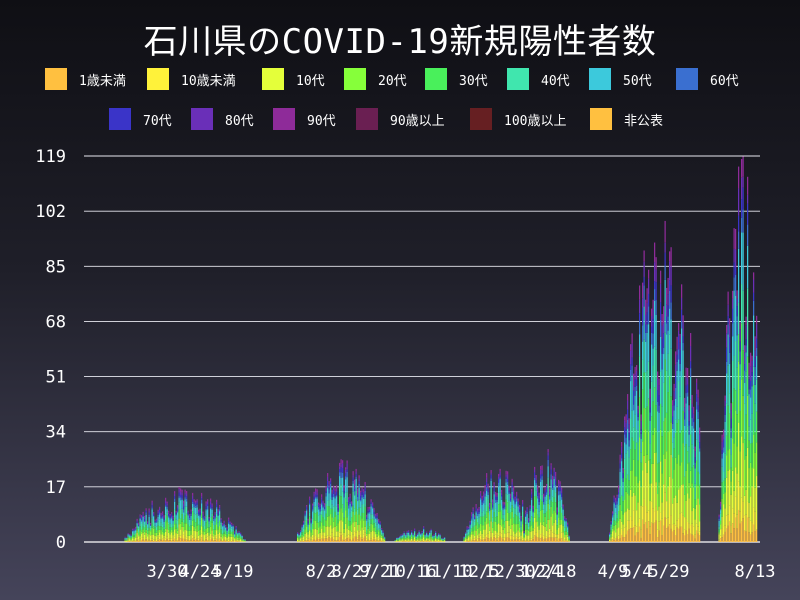 The image size is (800, 600). I want to click on x-tick-label: 8/27, so click(352, 572).